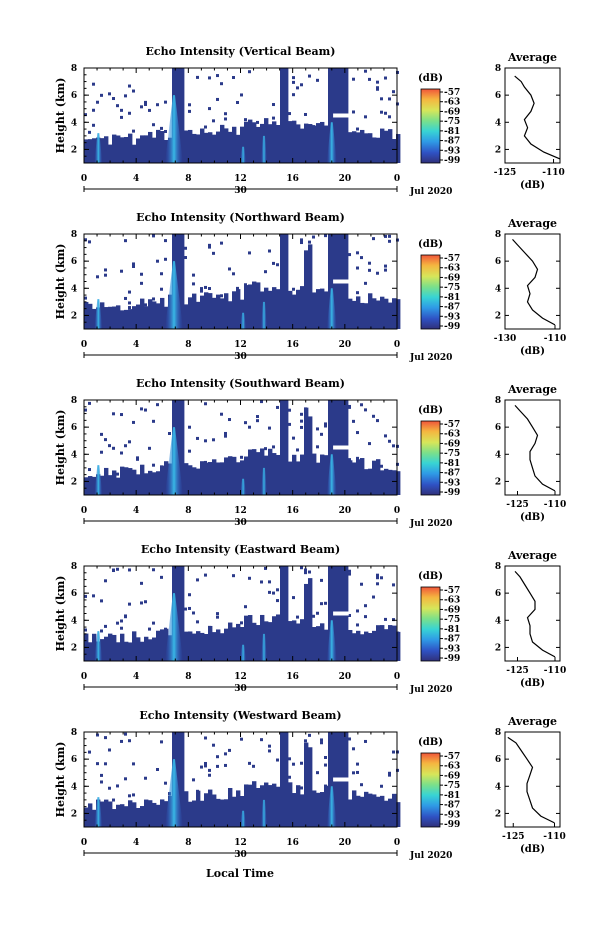  What do you see at coordinates (498, 150) in the screenshot?
I see `avg-y-tick-label: 2` at bounding box center [498, 150].